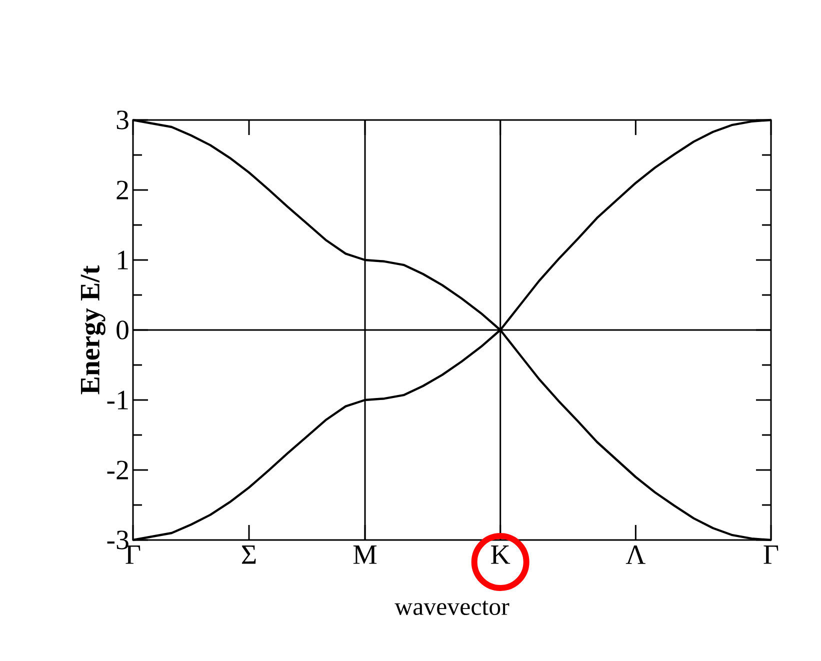 The image size is (821, 661). I want to click on y-axis-title: Energy E/t, so click(93, 329).